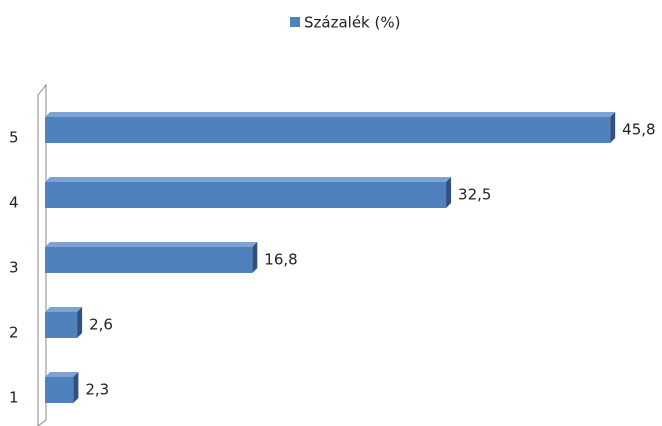 The image size is (662, 426). Describe the element at coordinates (14, 268) in the screenshot. I see `y-tick-label: 3` at that location.